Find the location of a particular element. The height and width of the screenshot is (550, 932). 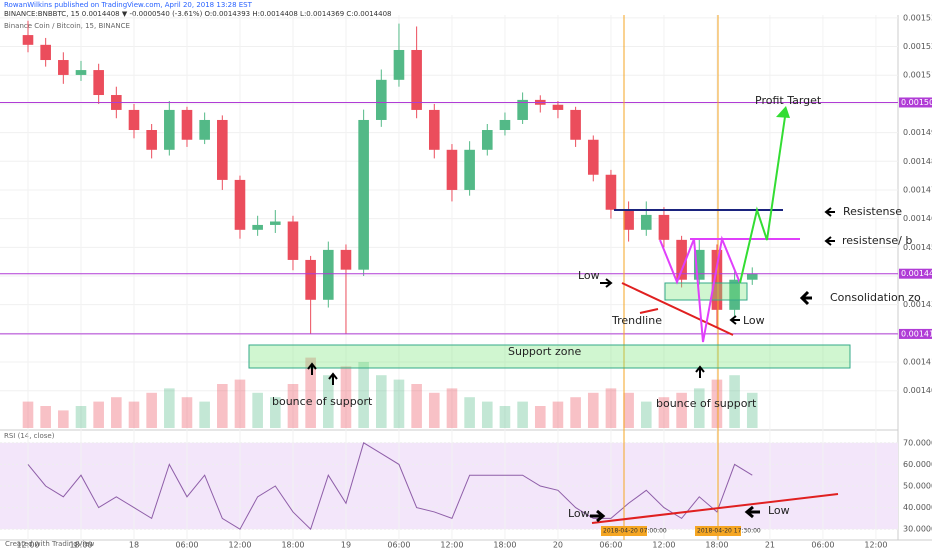

level-tag is located at coordinates (915, 102).